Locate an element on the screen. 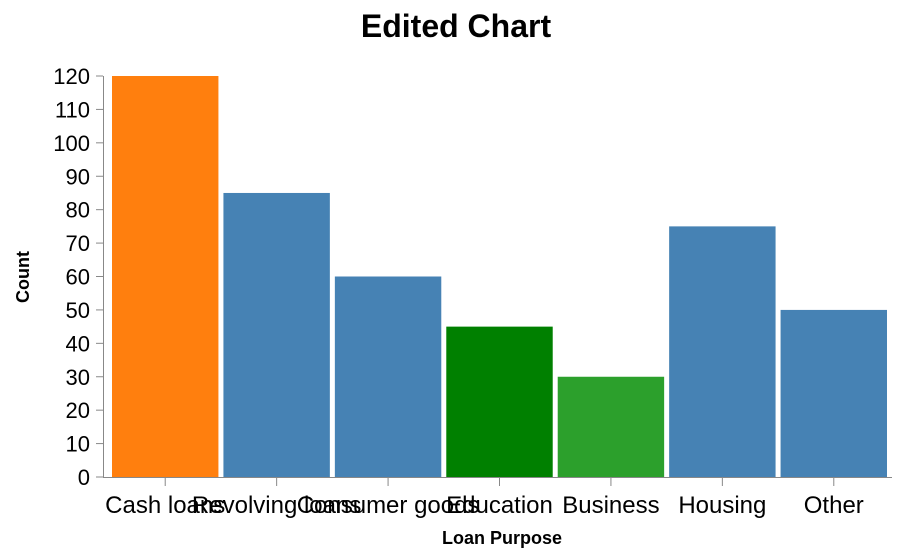 Image resolution: width=912 pixels, height=558 pixels. chart-title: Edited Chart is located at coordinates (456, 26).